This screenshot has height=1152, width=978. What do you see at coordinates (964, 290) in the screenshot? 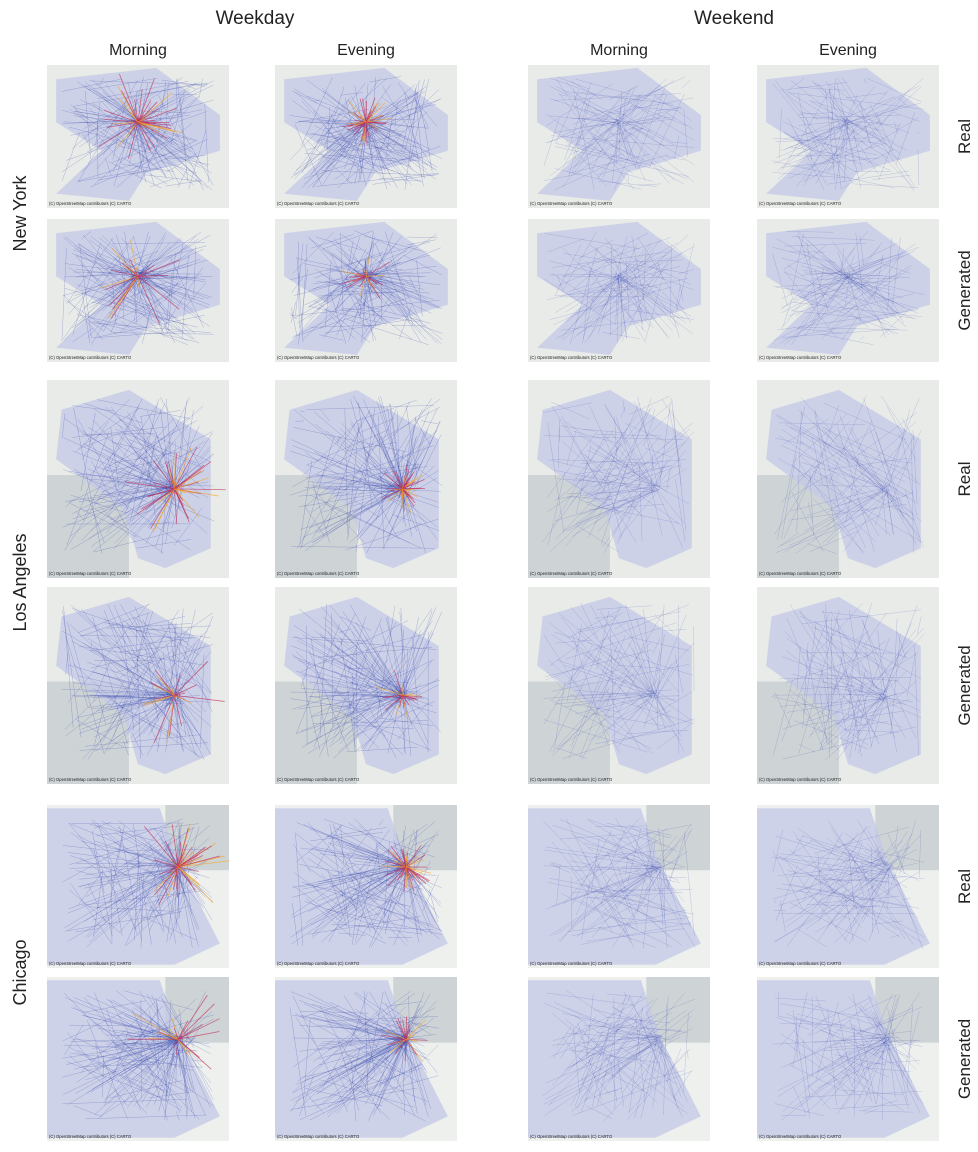
I see `row-label: Generated` at bounding box center [964, 290].